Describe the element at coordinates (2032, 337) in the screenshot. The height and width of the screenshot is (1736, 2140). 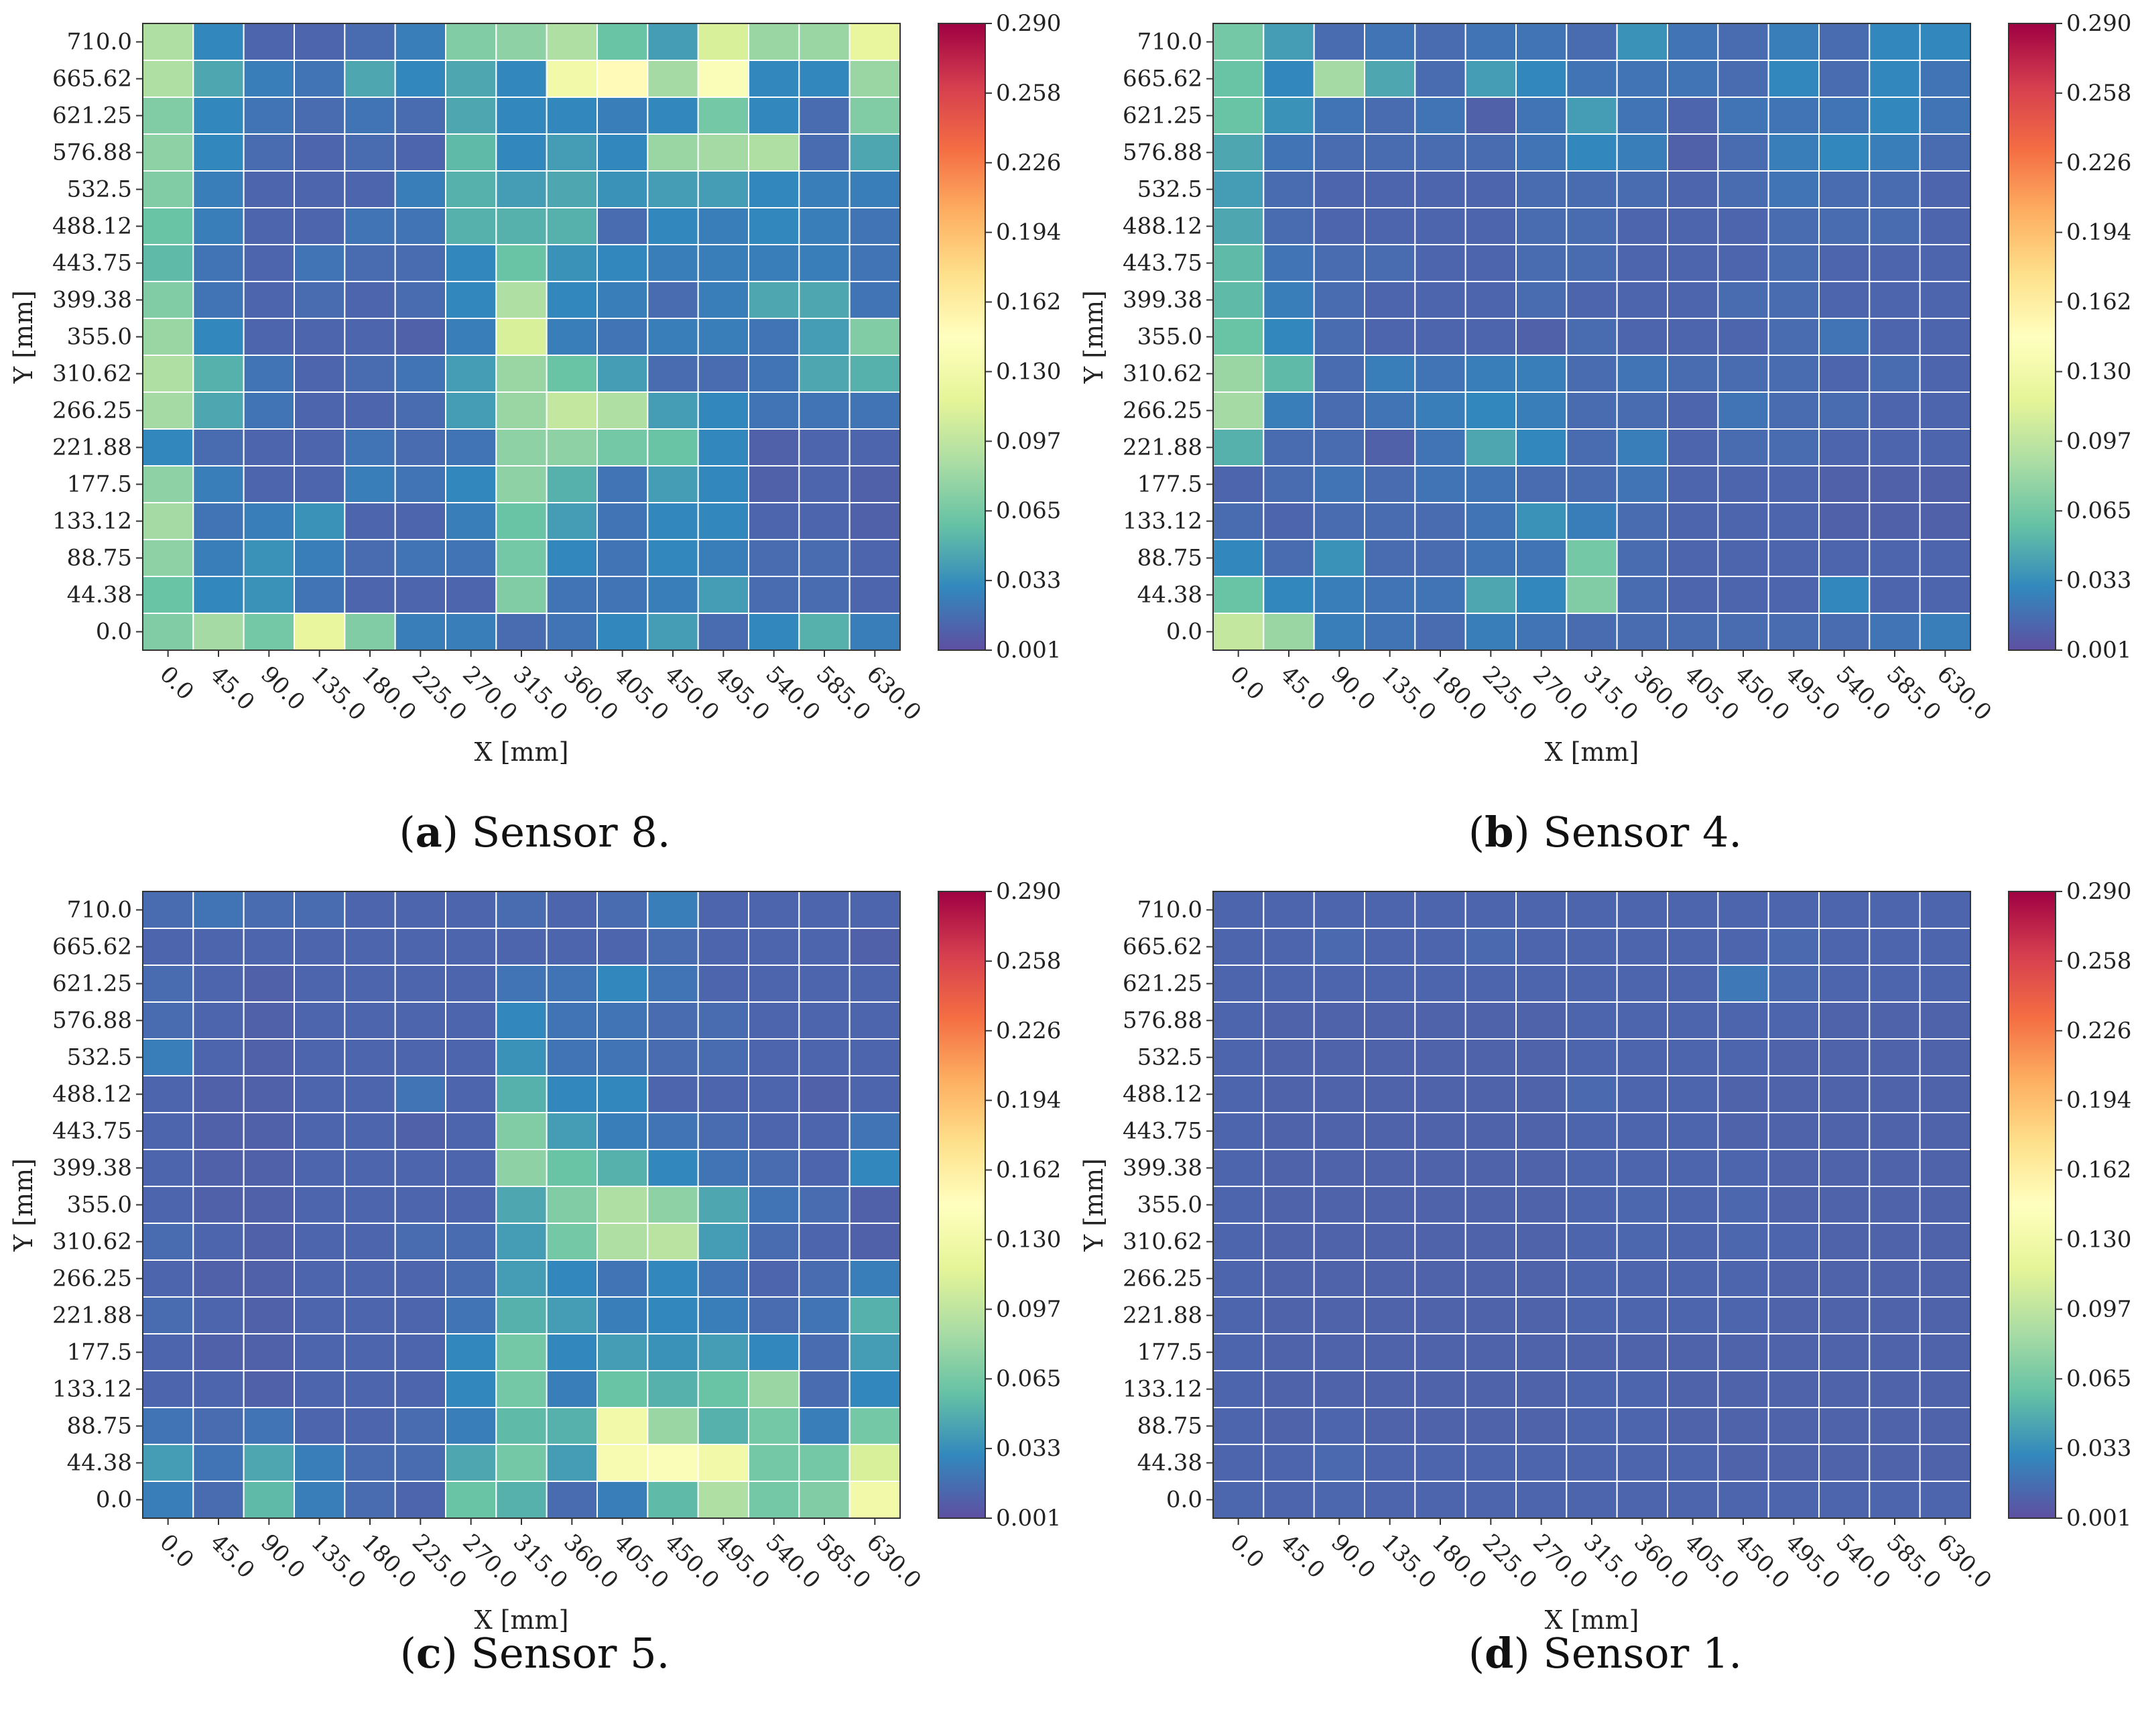
I see `colorbar-b` at that location.